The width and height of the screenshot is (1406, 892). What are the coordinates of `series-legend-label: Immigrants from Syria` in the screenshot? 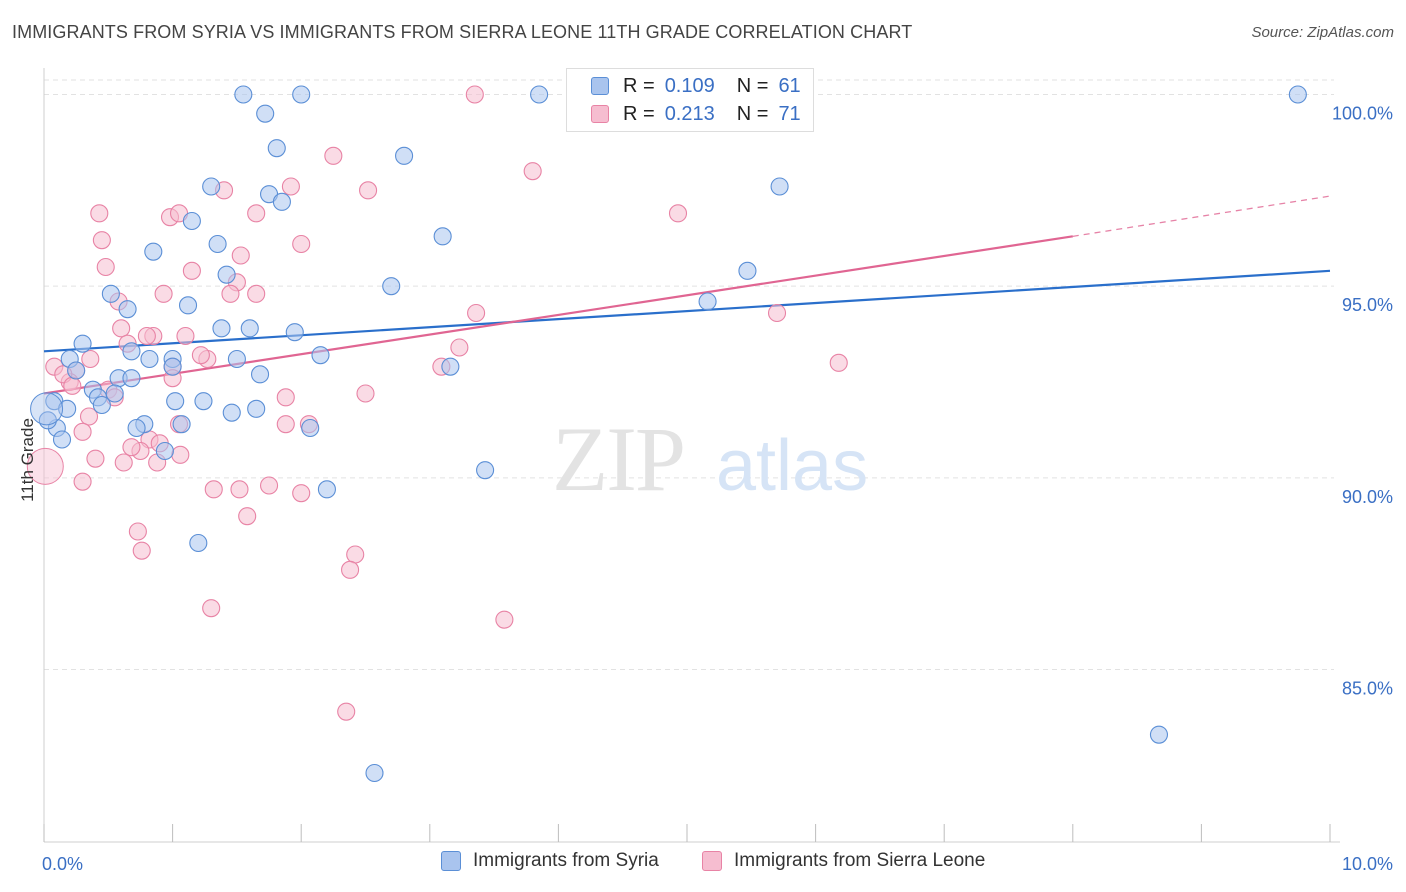 It's located at (566, 860).